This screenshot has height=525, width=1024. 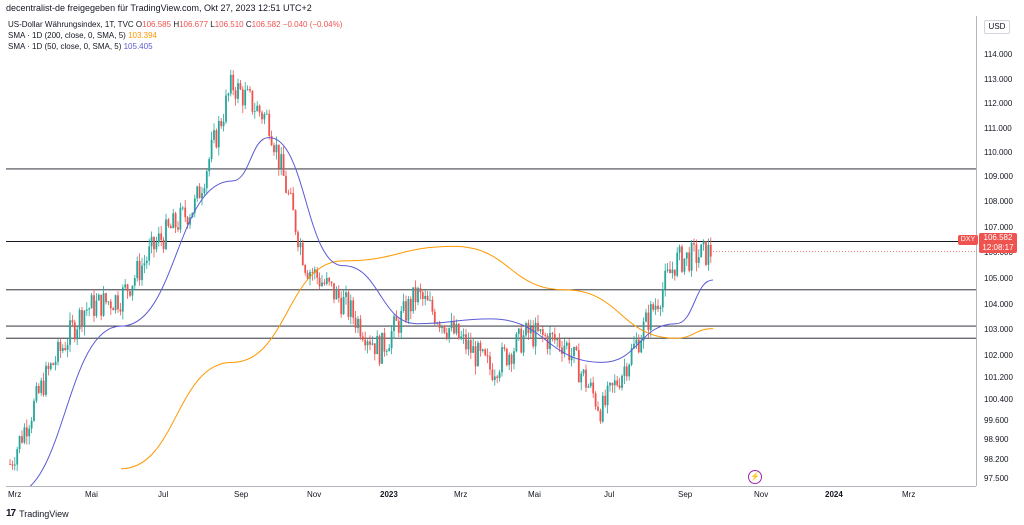 I want to click on price-tick-label: 100.400, so click(x=998, y=399).